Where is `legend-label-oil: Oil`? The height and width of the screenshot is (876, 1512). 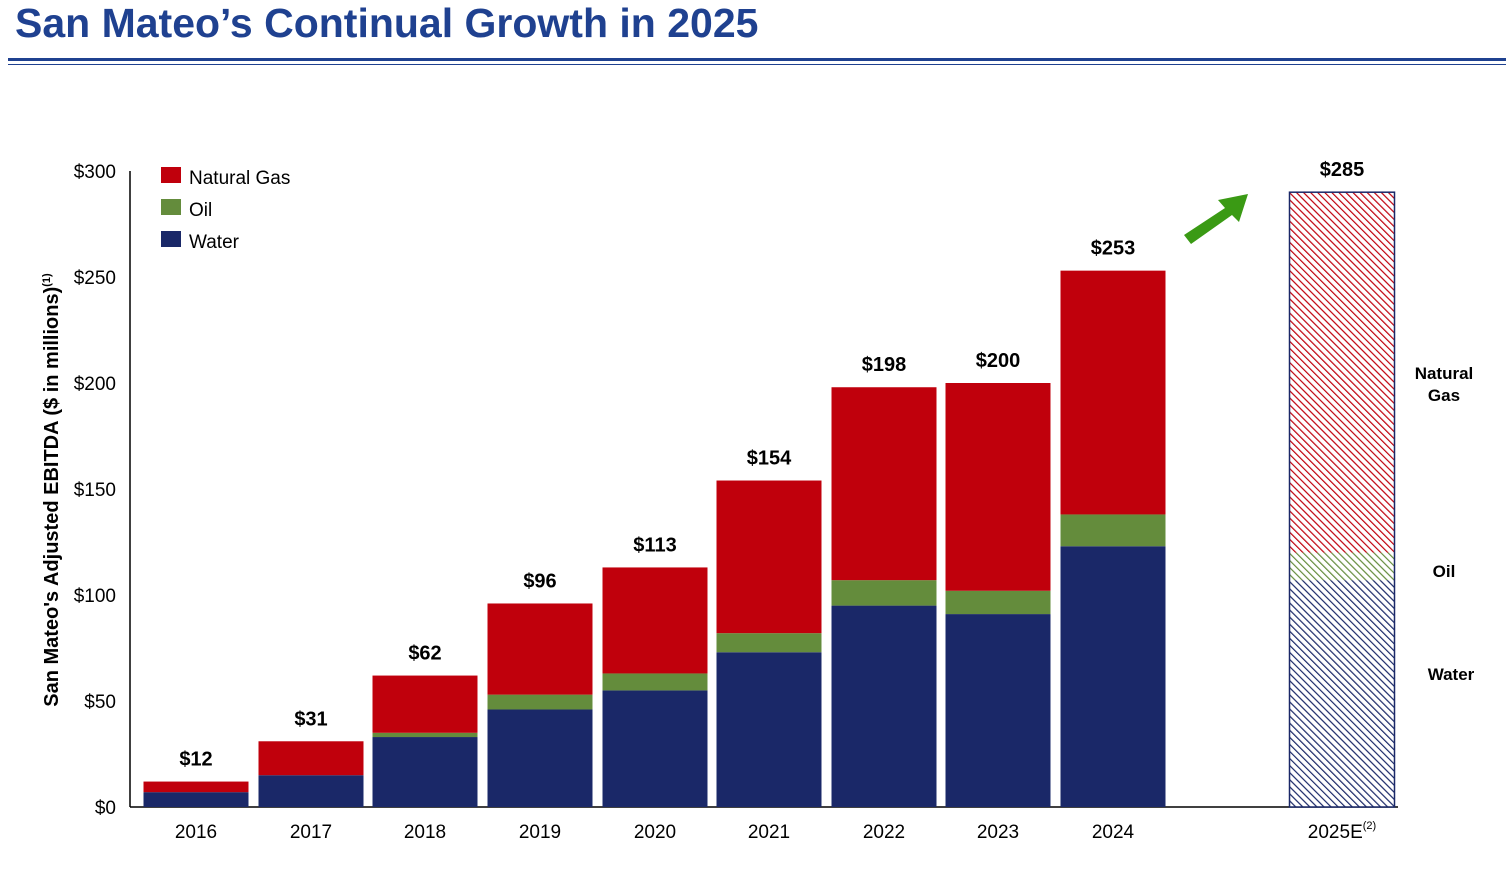
legend-label-oil: Oil is located at coordinates (200, 210).